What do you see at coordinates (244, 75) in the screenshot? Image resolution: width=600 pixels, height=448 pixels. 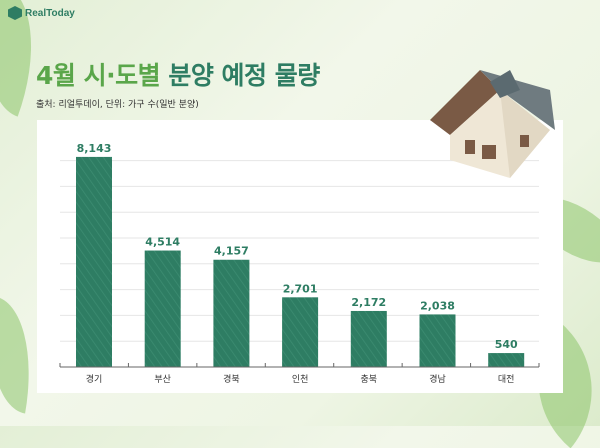 I see `title-part2: 분양 예정 물량` at bounding box center [244, 75].